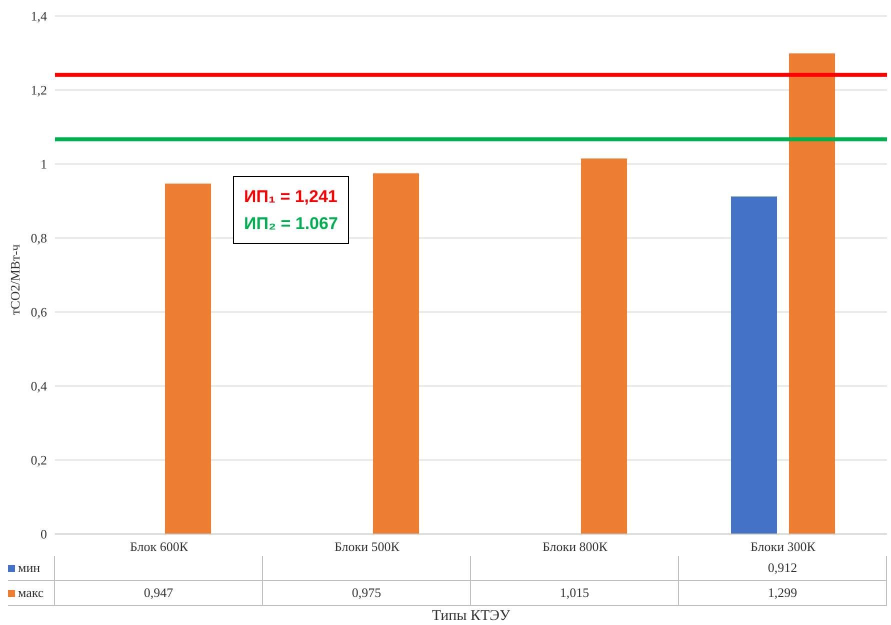 The image size is (891, 625). What do you see at coordinates (29, 568) in the screenshot?
I see `legend-label: мин` at bounding box center [29, 568].